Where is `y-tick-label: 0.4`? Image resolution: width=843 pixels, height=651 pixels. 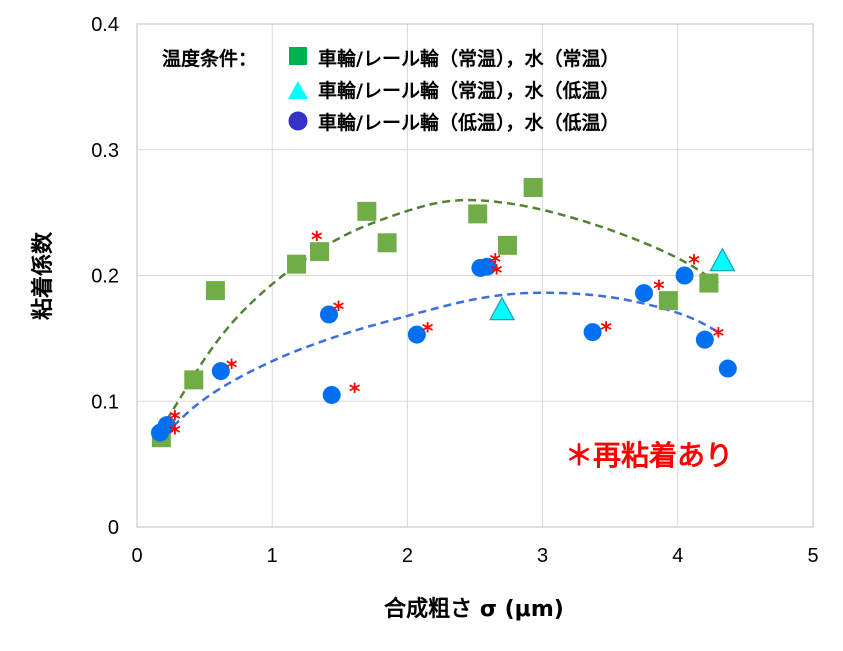
y-tick-label: 0.4 is located at coordinates (105, 25).